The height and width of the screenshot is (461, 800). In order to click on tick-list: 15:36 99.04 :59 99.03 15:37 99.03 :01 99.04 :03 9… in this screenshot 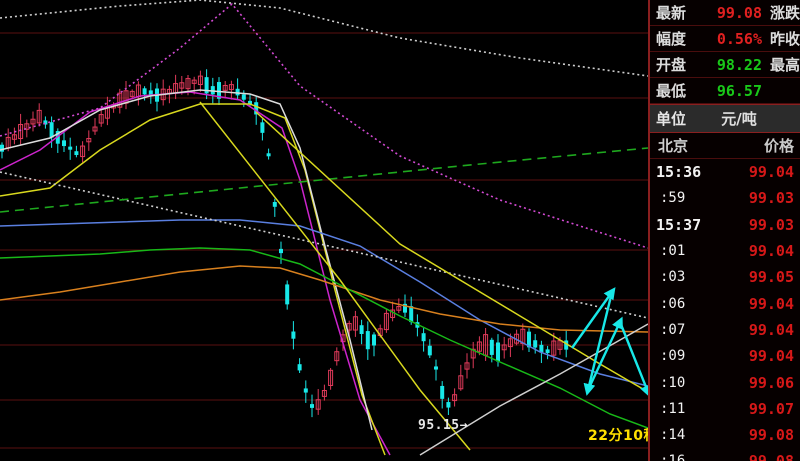, I will do `click(725, 310)`.